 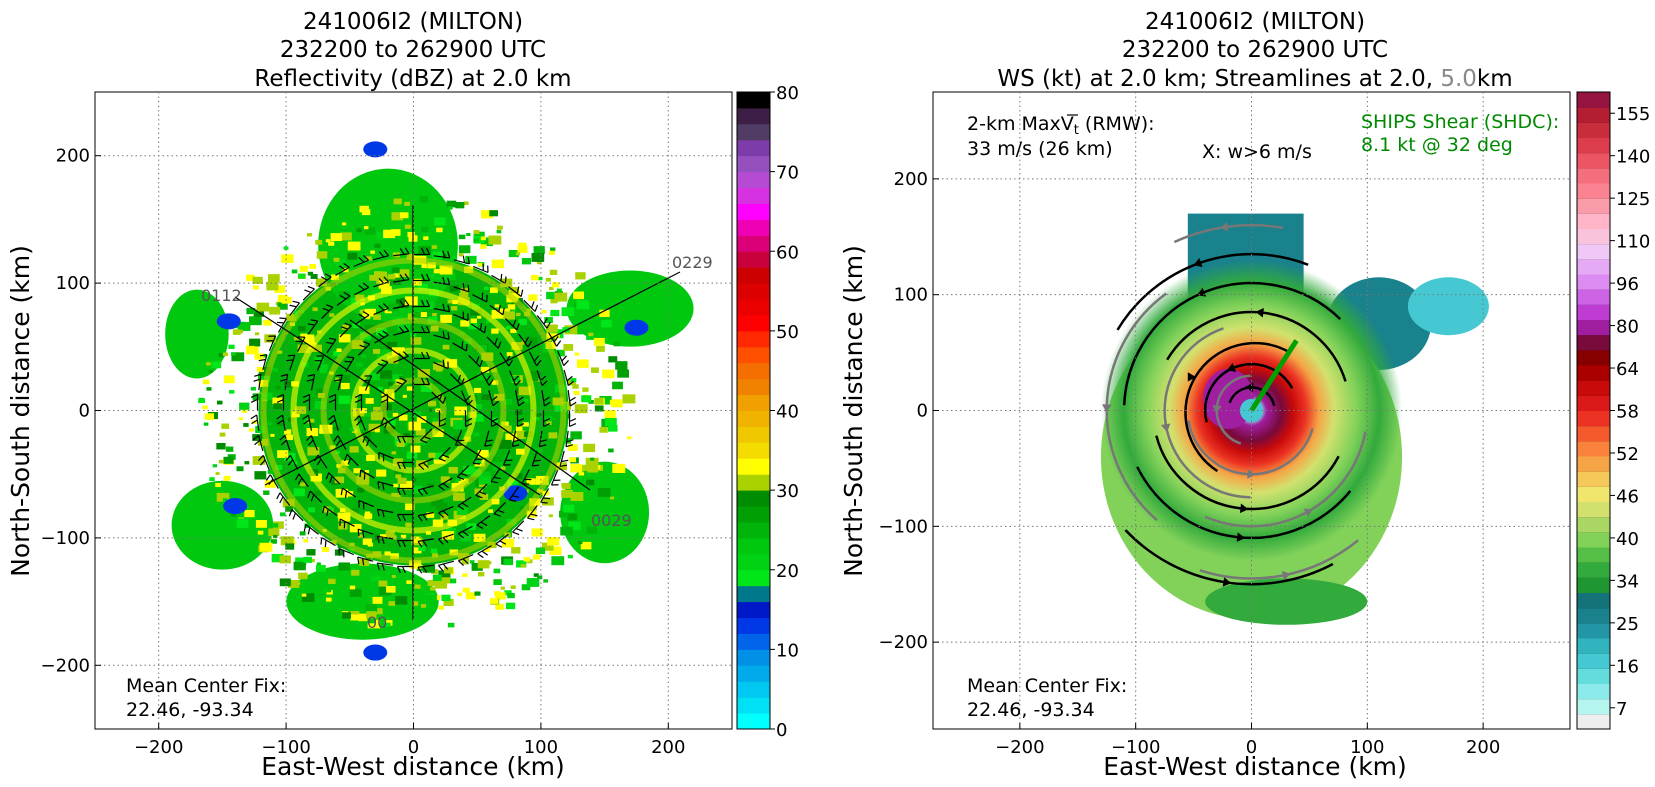 What do you see at coordinates (1286, 601) in the screenshot?
I see `wind-field-green-south` at bounding box center [1286, 601].